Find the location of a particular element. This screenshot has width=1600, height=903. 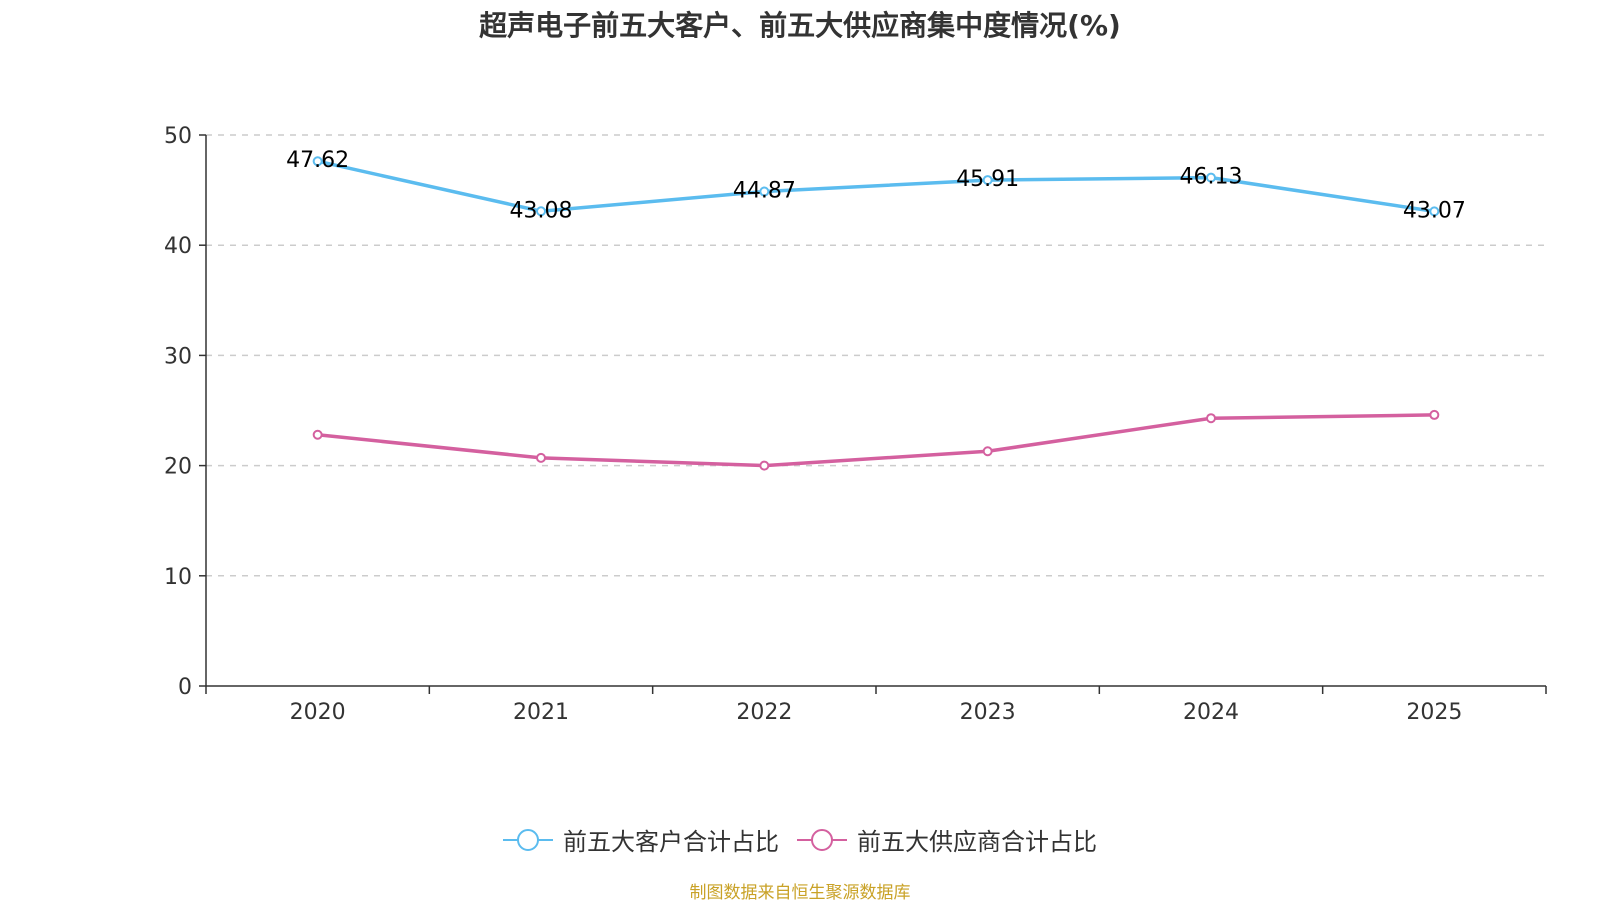

x-tick-label-2023: 2023 is located at coordinates (988, 712).